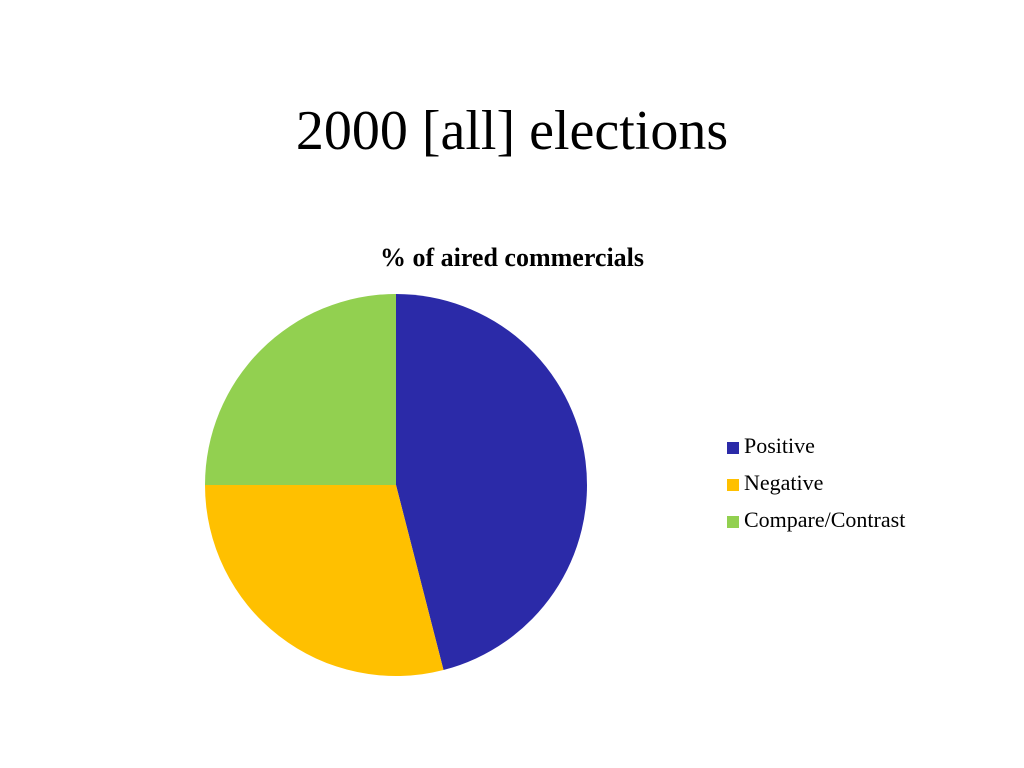 The height and width of the screenshot is (768, 1024). I want to click on slide-title: 2000 [all] elections, so click(512, 131).